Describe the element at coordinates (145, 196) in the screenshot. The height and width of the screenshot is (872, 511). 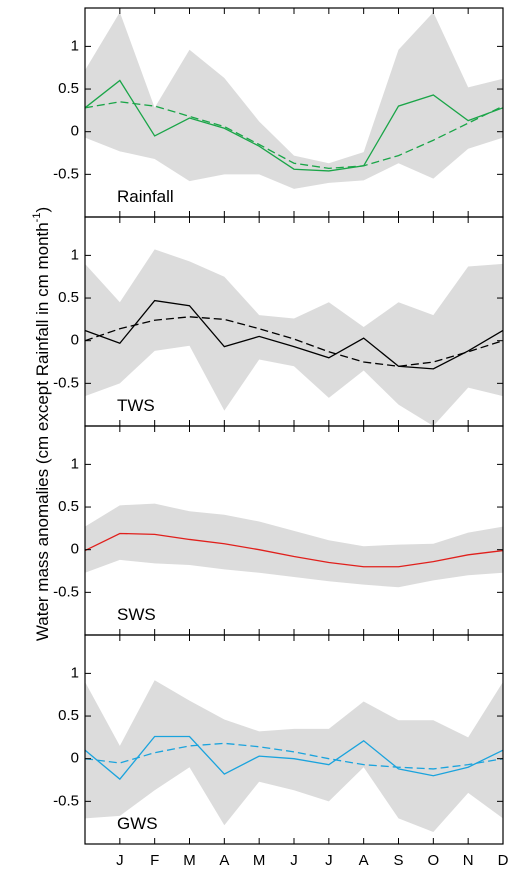
I see `panel-label-rainfall: Rainfall` at that location.